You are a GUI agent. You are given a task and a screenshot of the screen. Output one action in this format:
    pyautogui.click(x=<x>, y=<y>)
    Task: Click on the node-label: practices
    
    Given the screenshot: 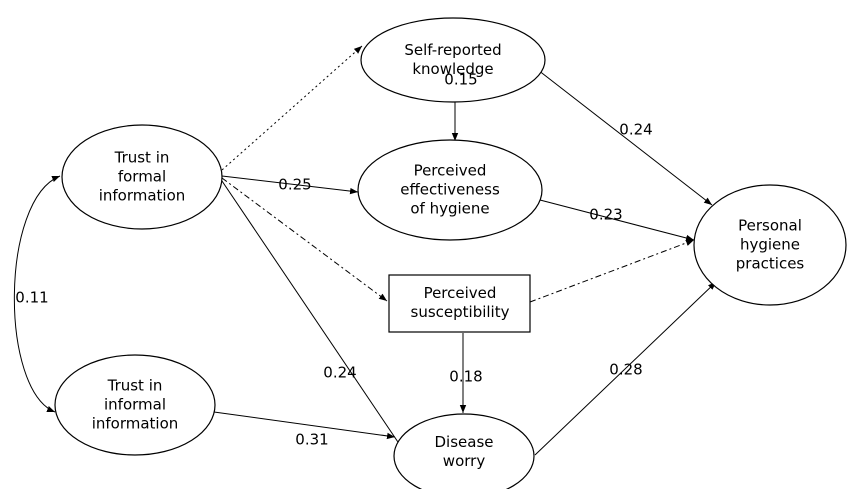 What is the action you would take?
    pyautogui.click(x=770, y=264)
    